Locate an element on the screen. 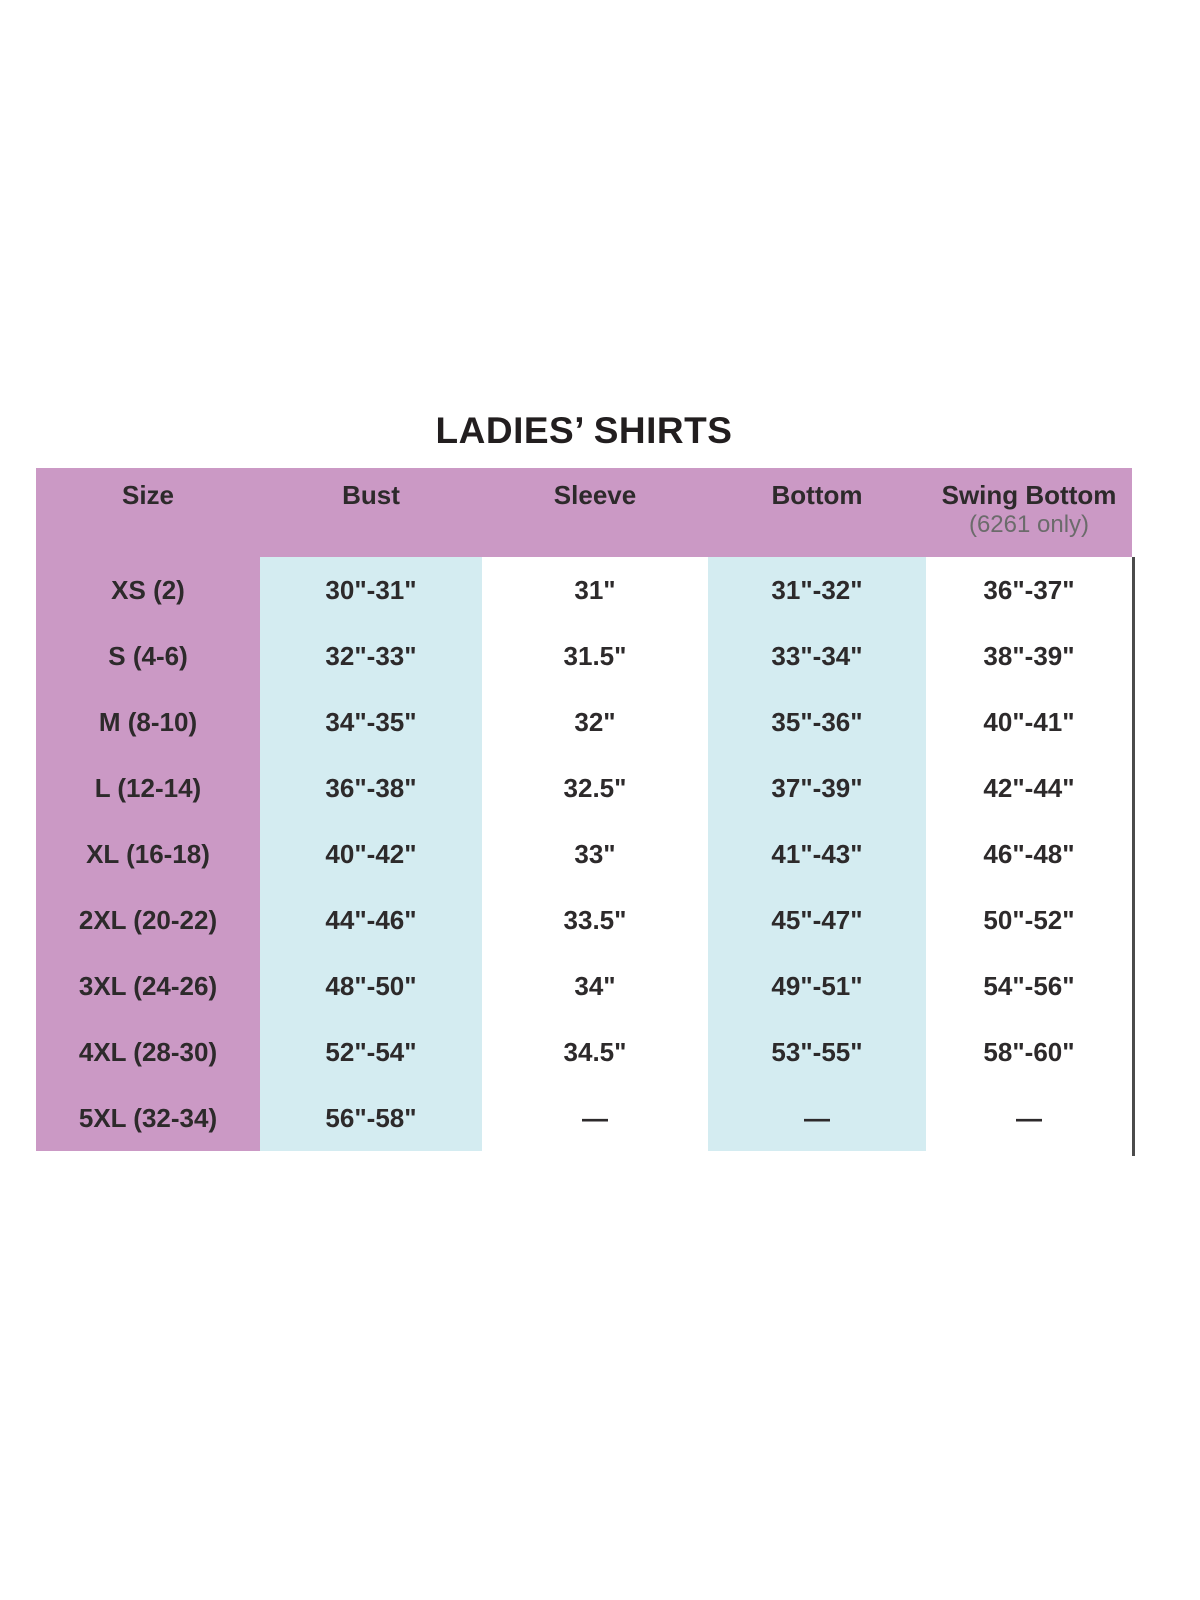 This screenshot has height=1600, width=1200. table-cell-bust-row-7: 52"-54" is located at coordinates (371, 1052).